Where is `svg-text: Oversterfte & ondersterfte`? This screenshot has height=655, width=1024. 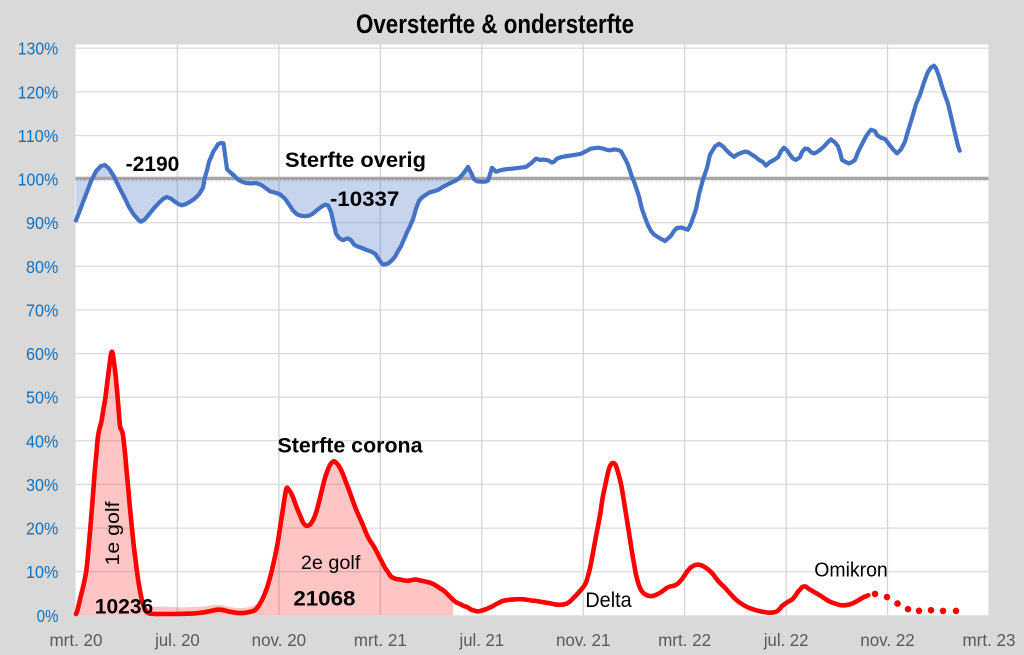
svg-text: Oversterfte & ondersterfte is located at coordinates (495, 24).